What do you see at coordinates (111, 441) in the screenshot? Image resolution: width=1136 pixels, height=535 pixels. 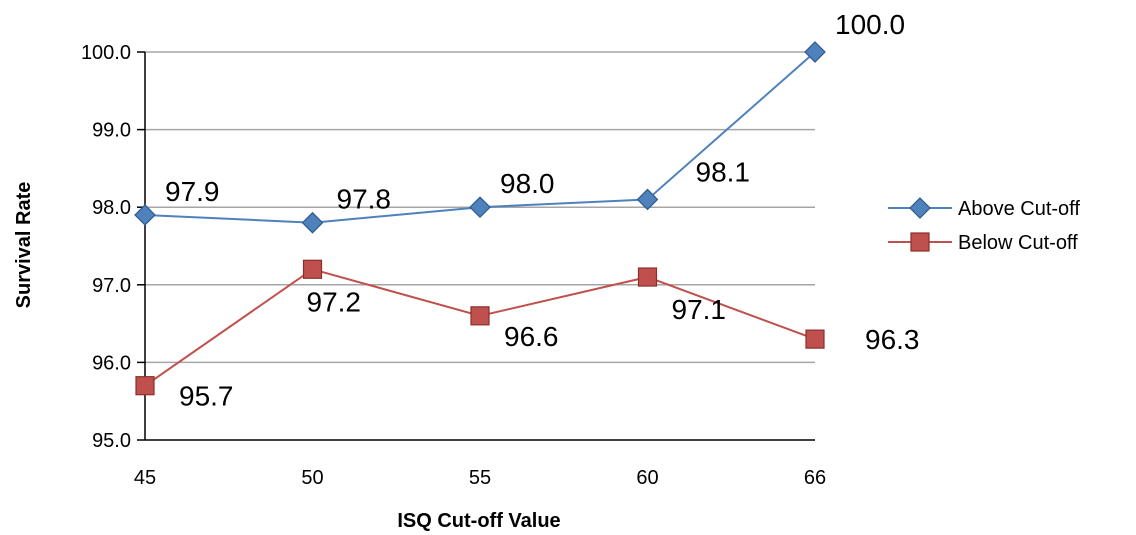 I see `y-tick-label: 95.0` at bounding box center [111, 441].